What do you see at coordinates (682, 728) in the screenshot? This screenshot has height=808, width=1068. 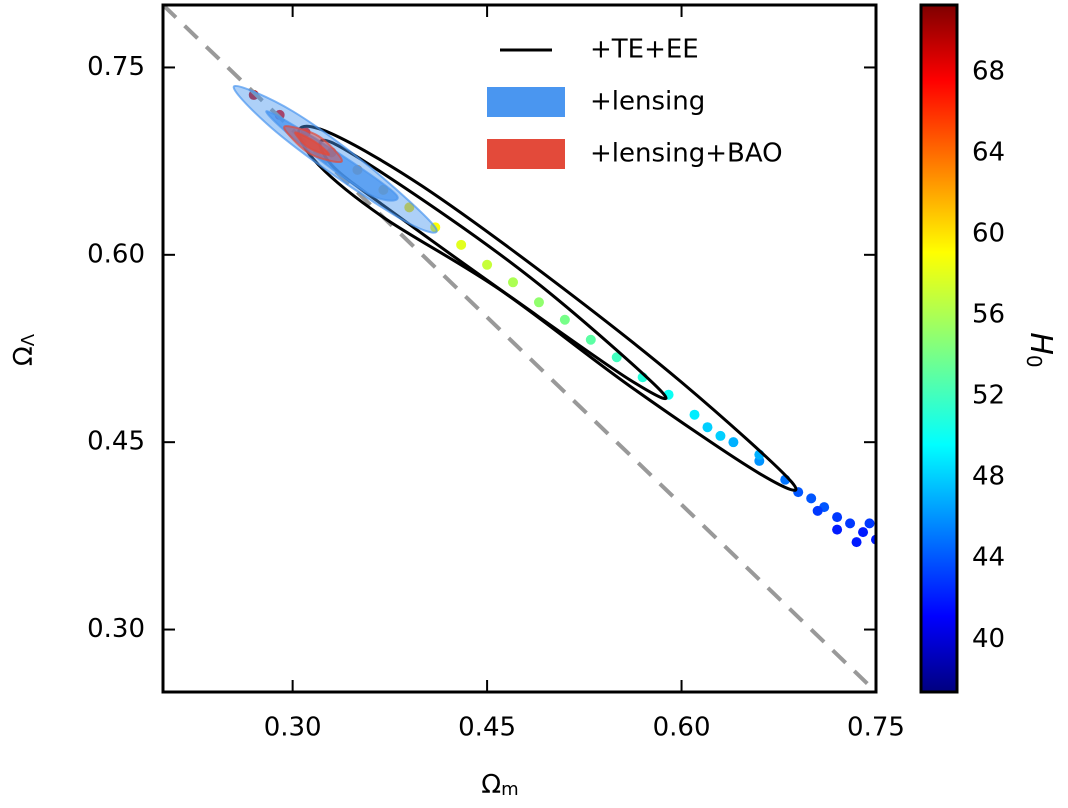 I see `x-tick-label: 0.60` at bounding box center [682, 728].